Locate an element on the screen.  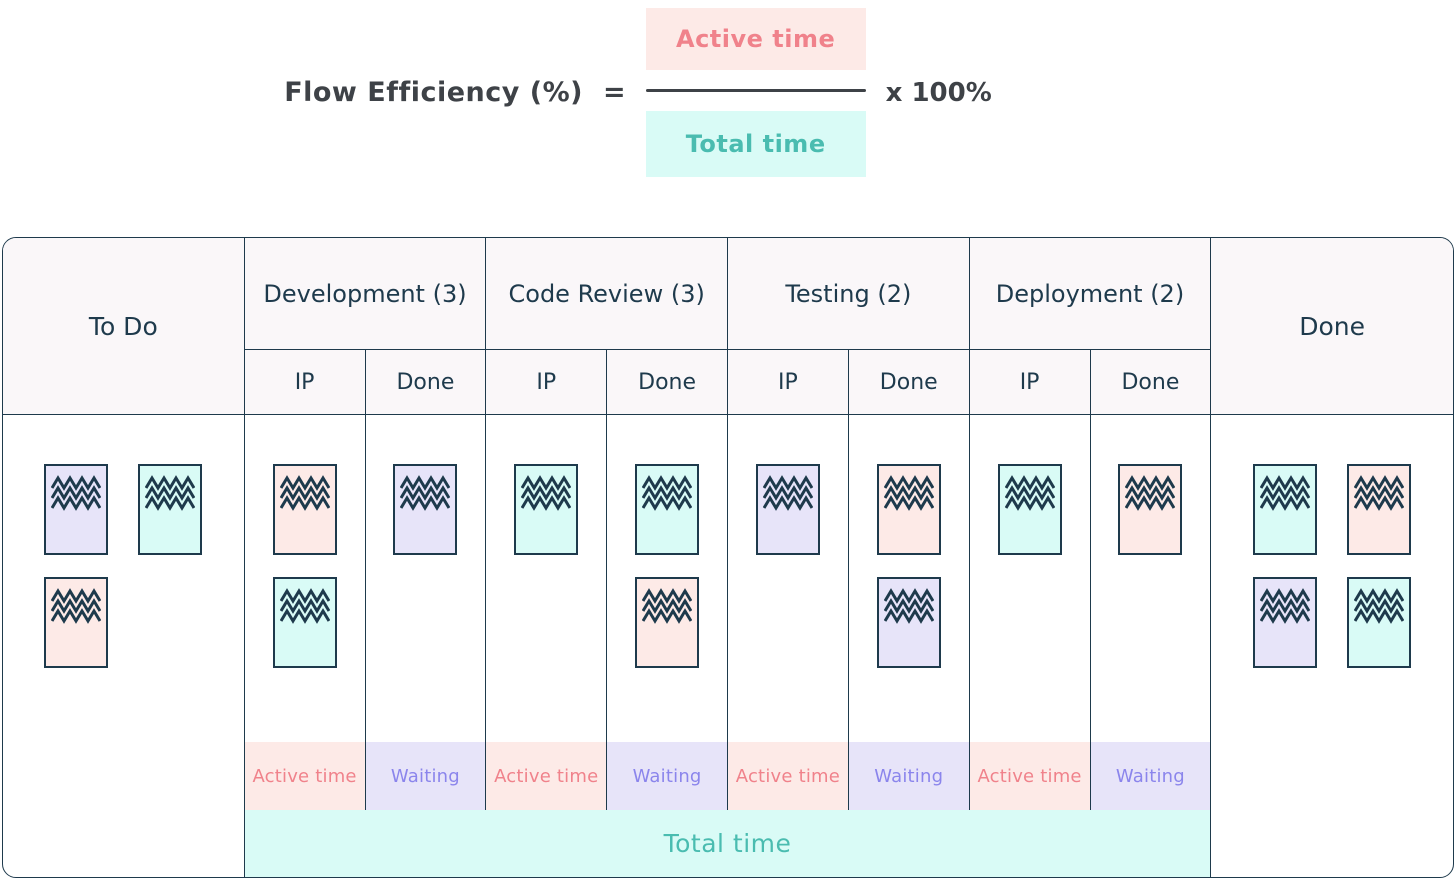
column-header-deployment: Deployment (2) is located at coordinates (1090, 294).